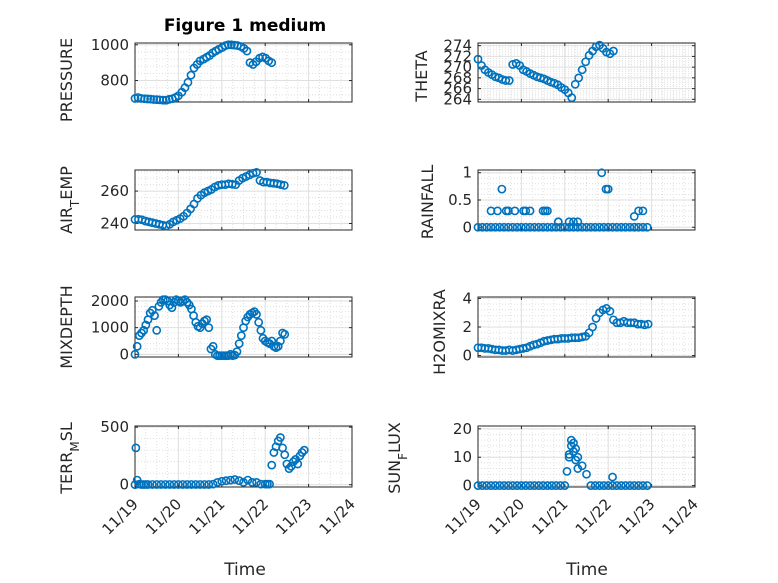  What do you see at coordinates (110, 328) in the screenshot?
I see `y-tick-label: 1000` at bounding box center [110, 328].